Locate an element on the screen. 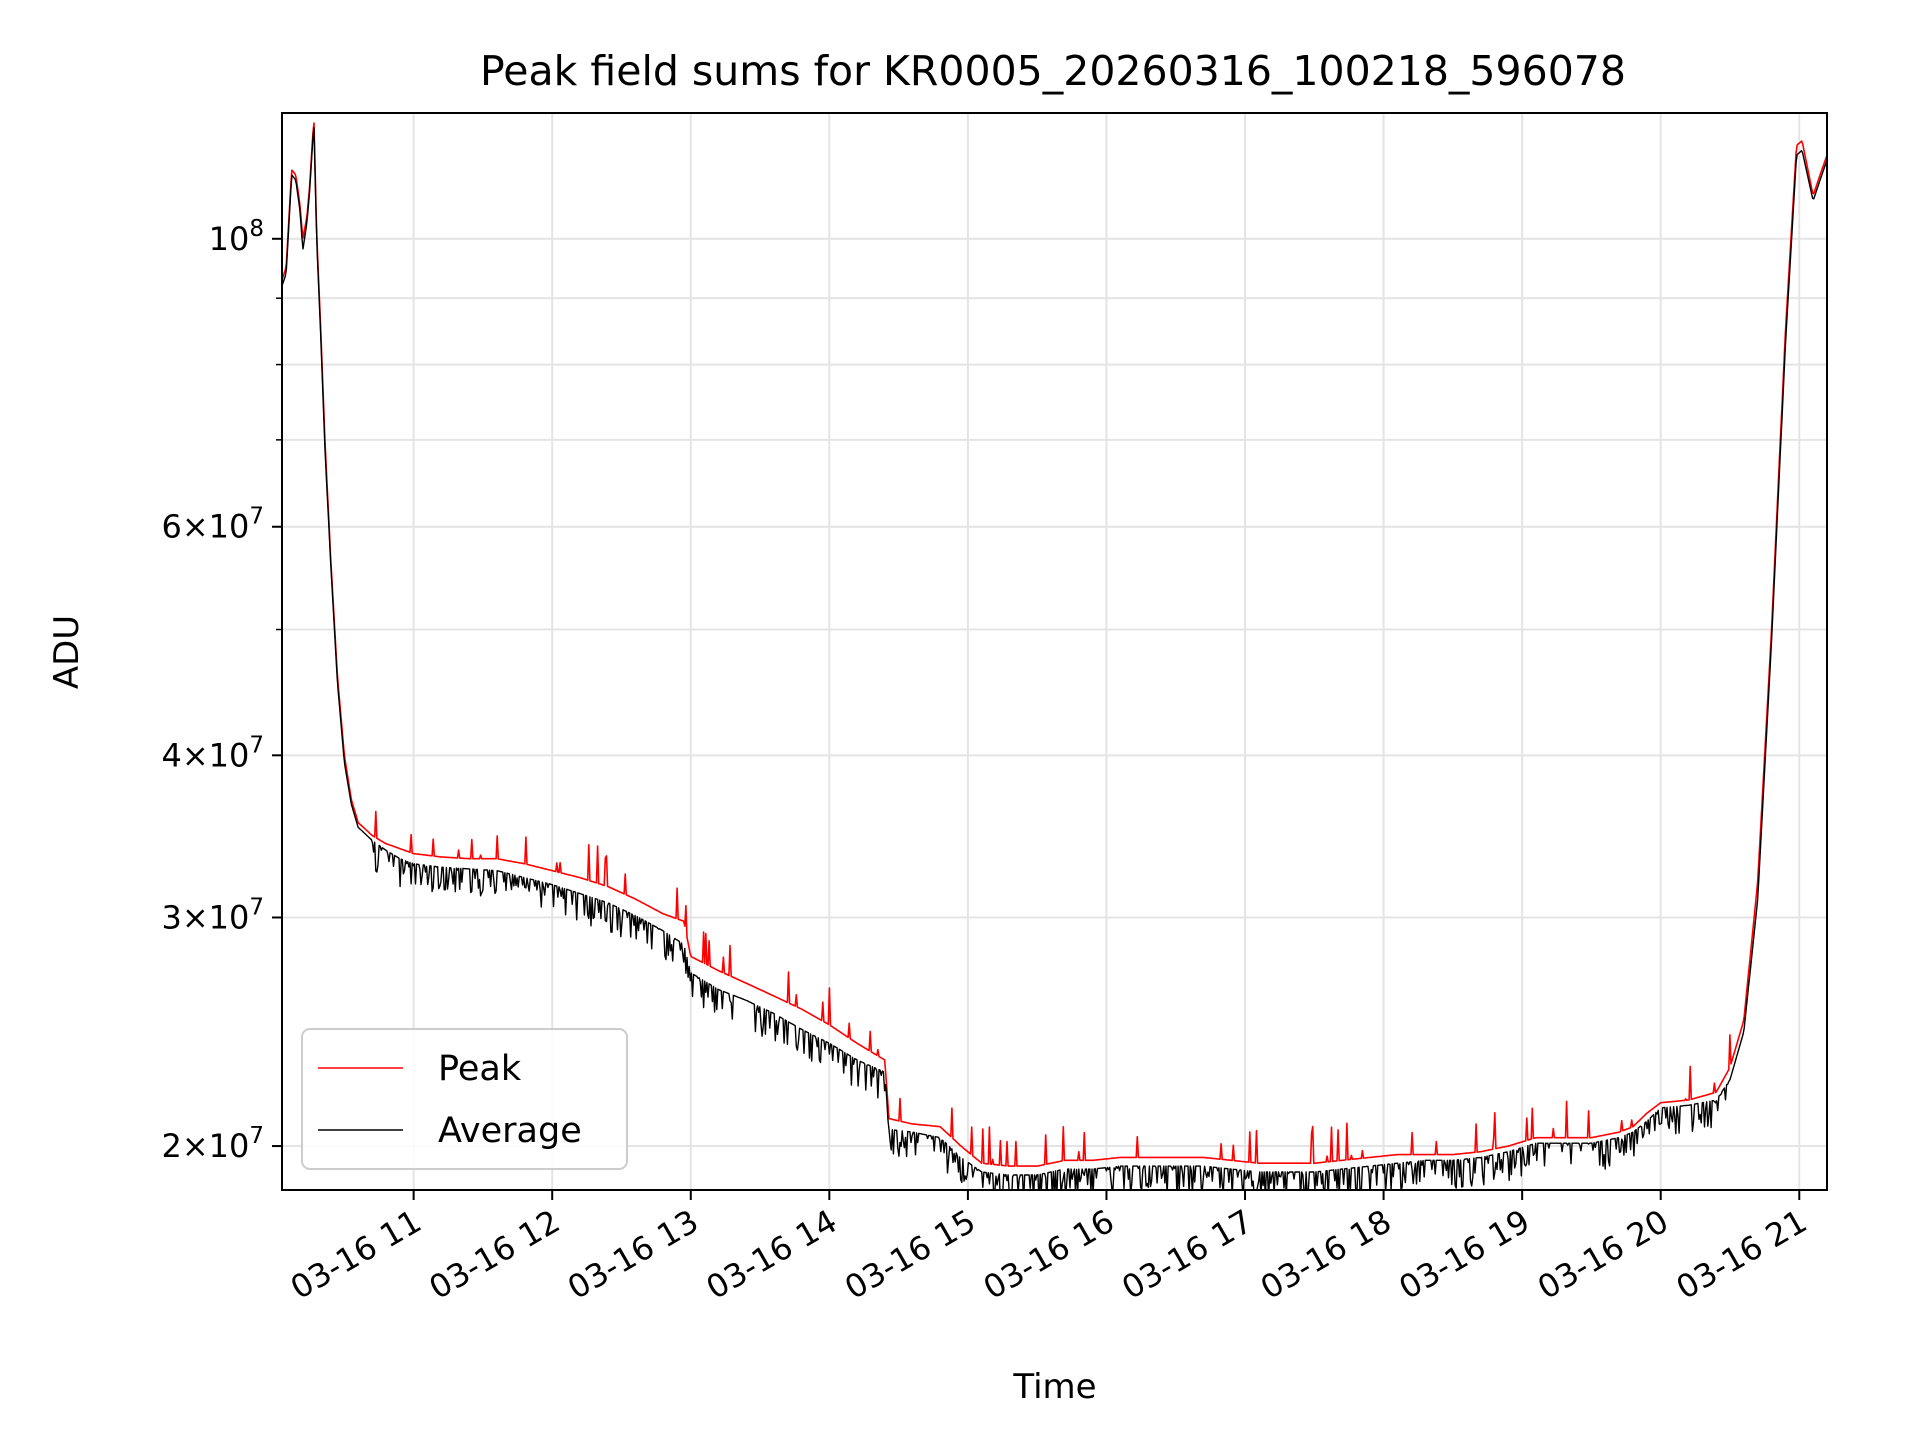 Image resolution: width=1920 pixels, height=1440 pixels. x-axis-label: Time is located at coordinates (1054, 1387).